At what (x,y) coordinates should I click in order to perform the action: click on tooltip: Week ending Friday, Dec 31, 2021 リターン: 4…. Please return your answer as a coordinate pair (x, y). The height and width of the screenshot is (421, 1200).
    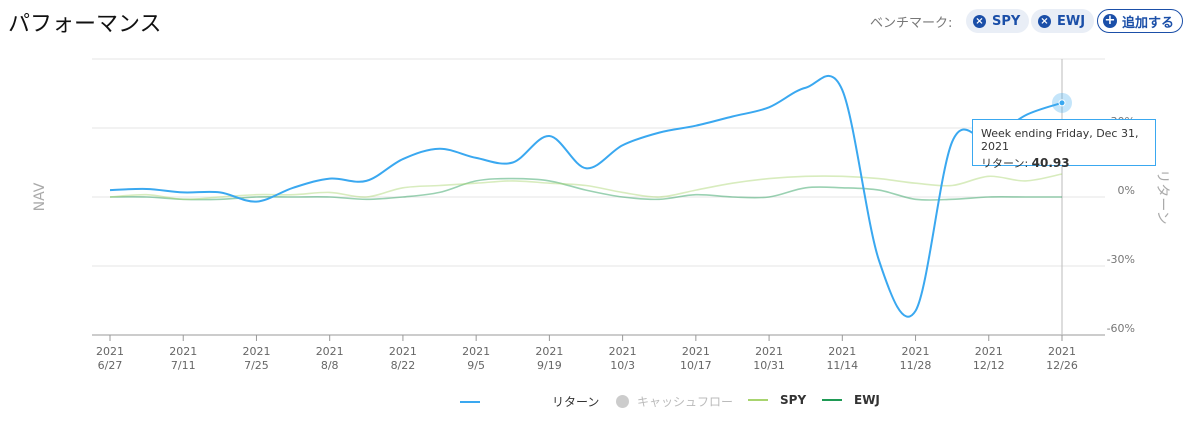
    Looking at the image, I should click on (1064, 144).